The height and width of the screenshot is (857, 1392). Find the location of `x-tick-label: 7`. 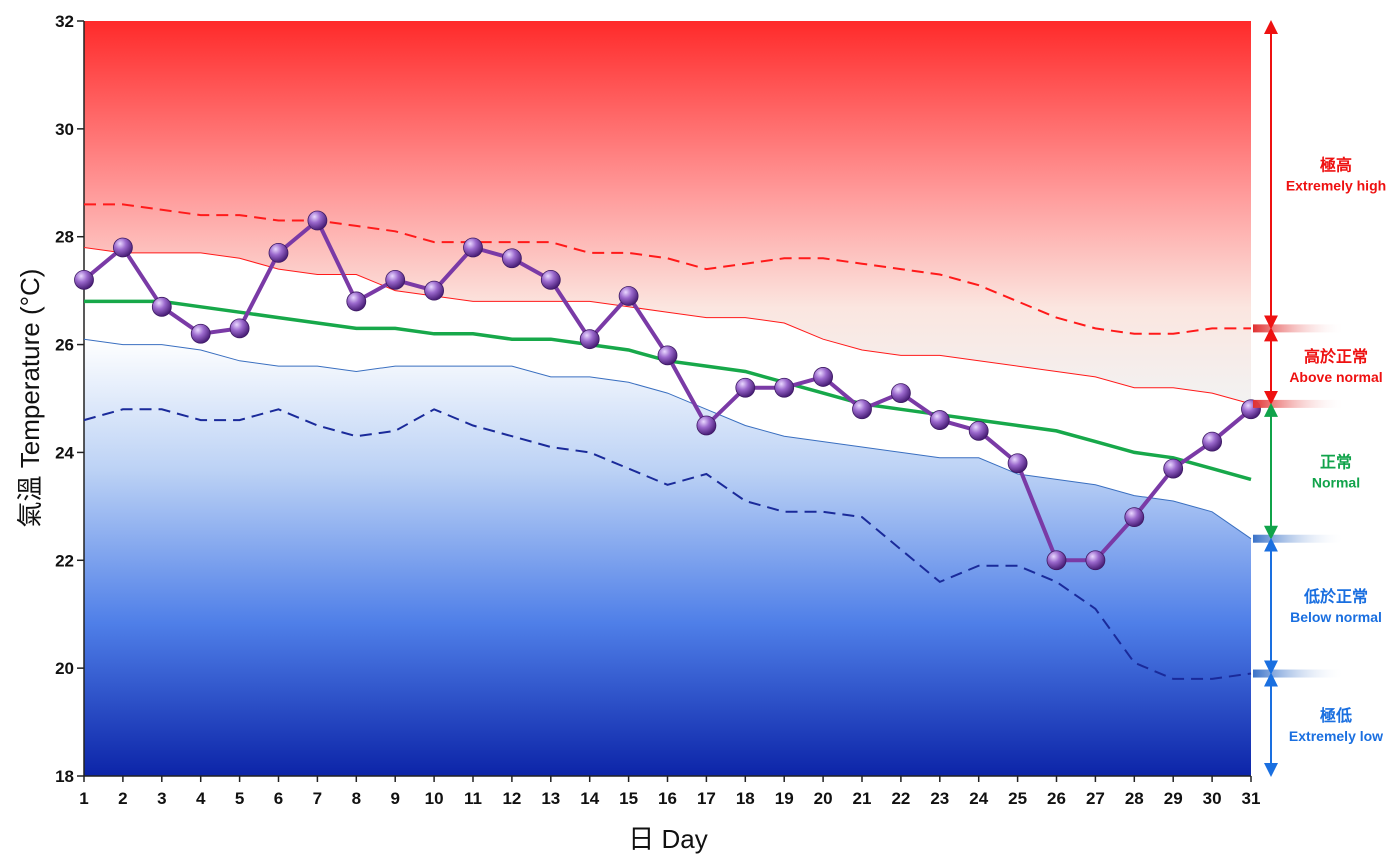

x-tick-label: 7 is located at coordinates (317, 798).